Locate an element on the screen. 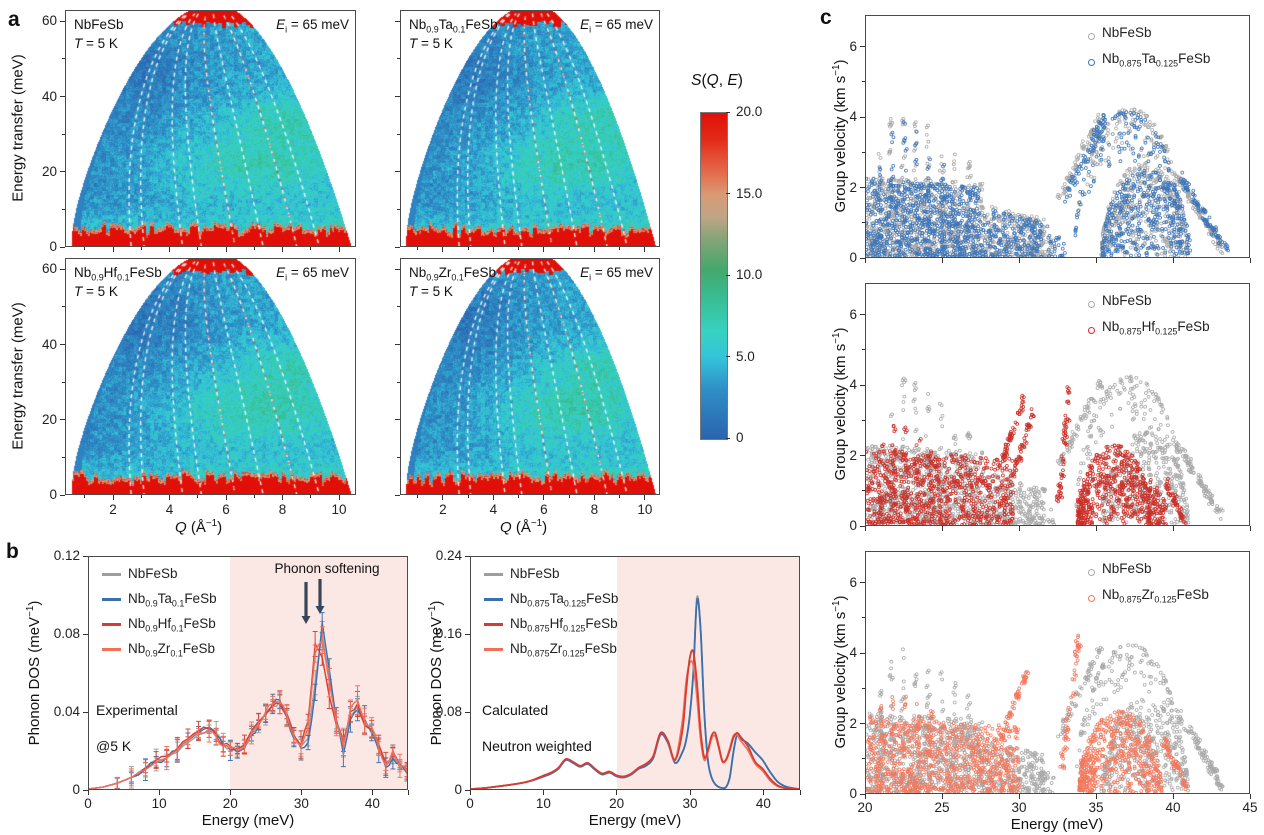 The height and width of the screenshot is (835, 1264). dos-experimental-canvas is located at coordinates (248, 673).